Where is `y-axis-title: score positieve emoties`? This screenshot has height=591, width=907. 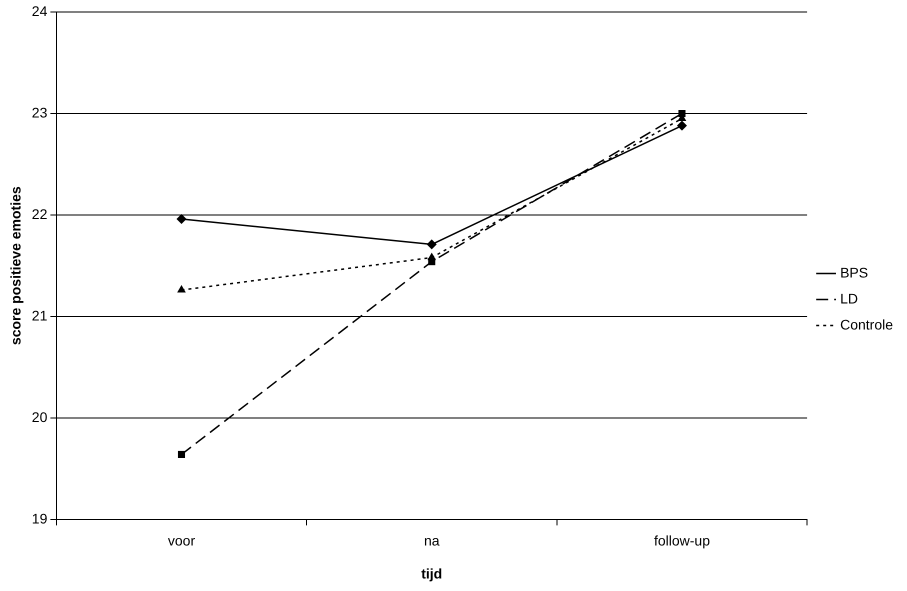 y-axis-title: score positieve emoties is located at coordinates (15, 266).